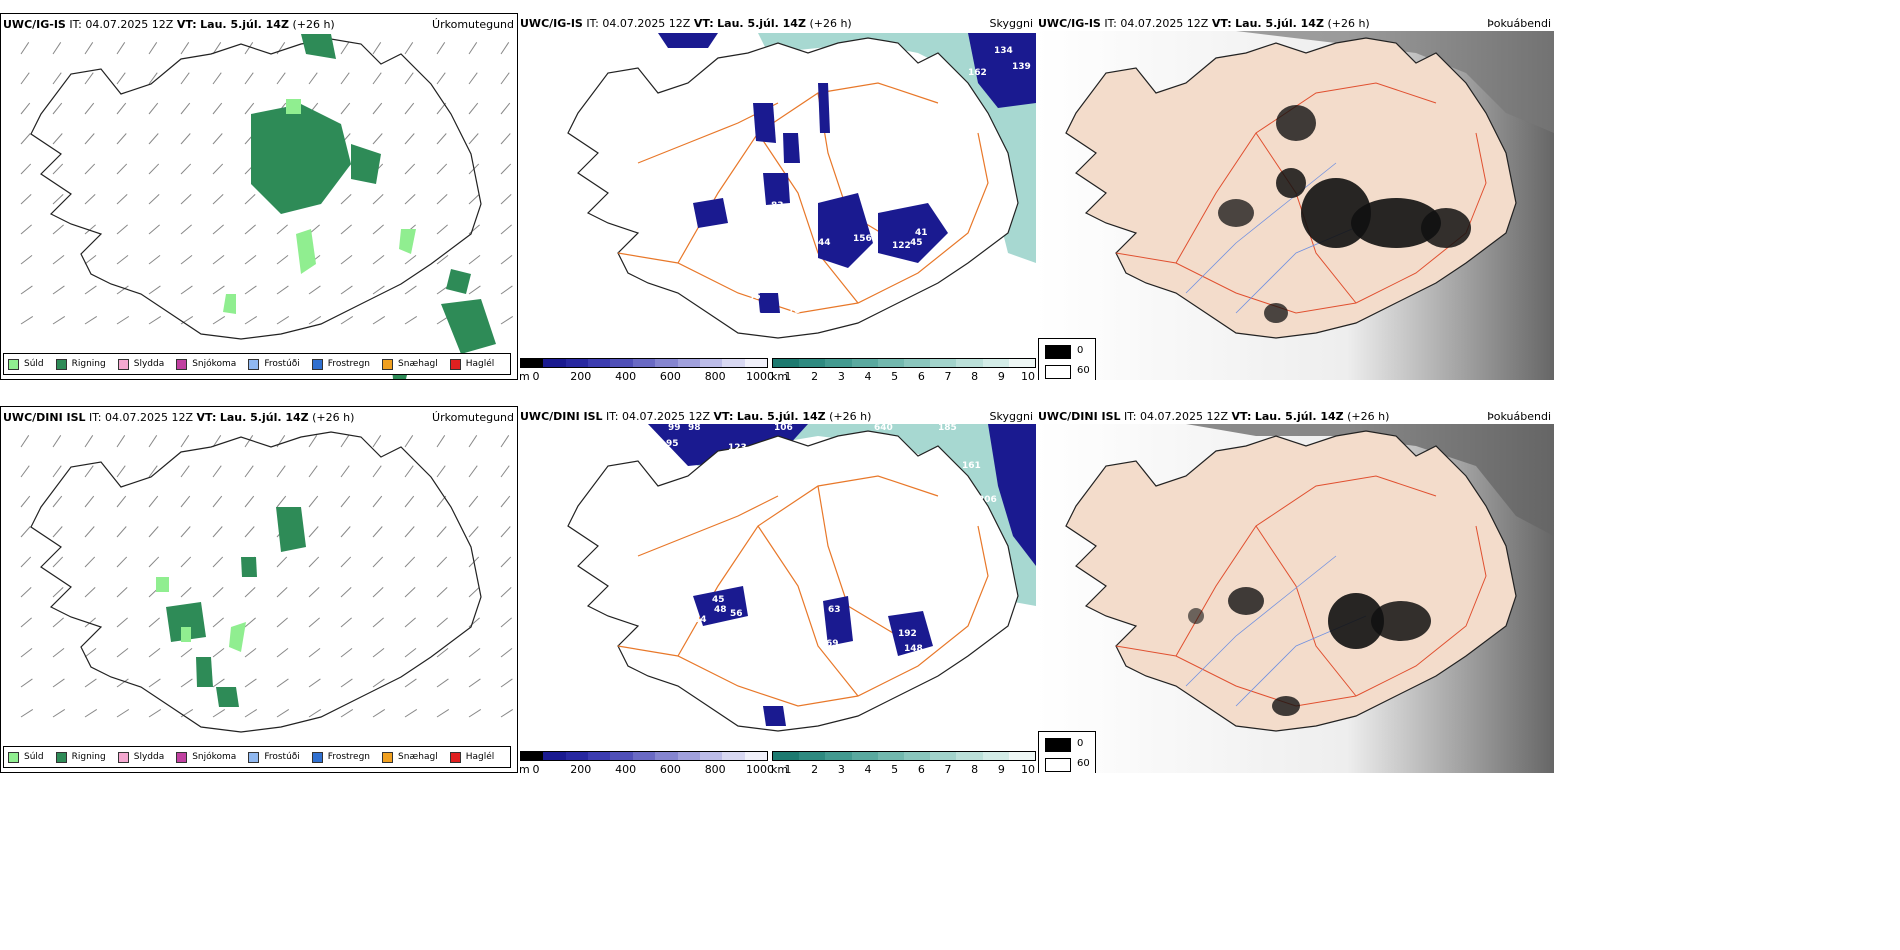  Describe the element at coordinates (471, 364) in the screenshot. I see `legend-item: Haglél` at that location.